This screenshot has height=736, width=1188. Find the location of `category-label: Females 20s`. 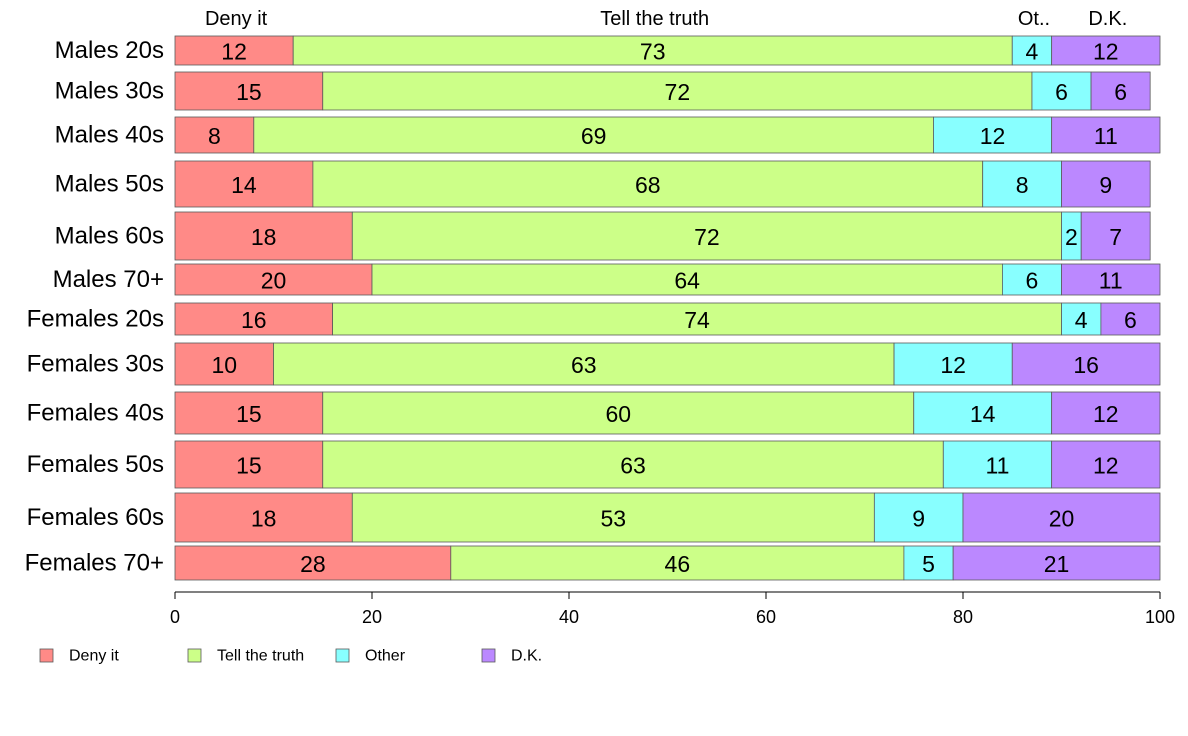

category-label: Females 20s is located at coordinates (95, 319).